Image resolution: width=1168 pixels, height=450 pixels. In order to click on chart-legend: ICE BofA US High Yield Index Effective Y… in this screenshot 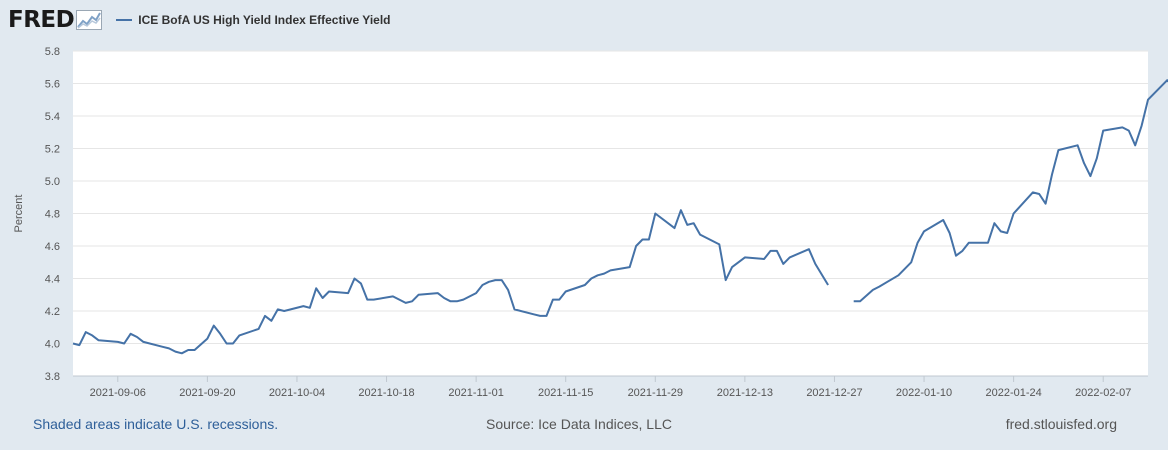, I will do `click(253, 20)`.